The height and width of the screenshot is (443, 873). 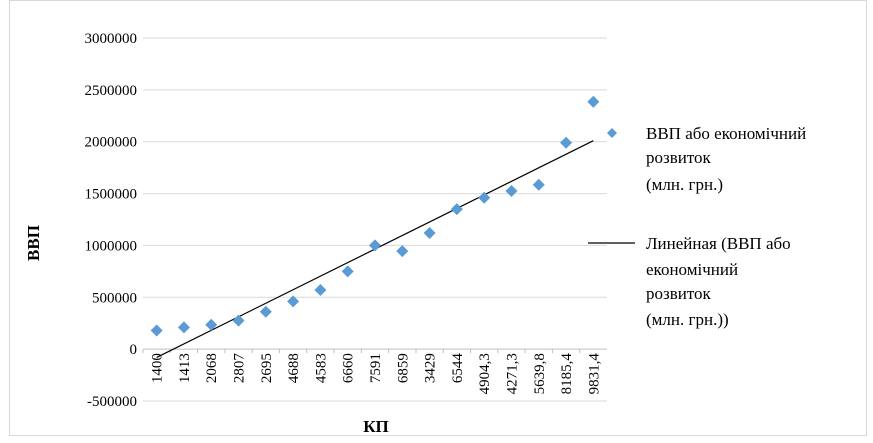 What do you see at coordinates (512, 373) in the screenshot?
I see `x-tick-label: 4271,3` at bounding box center [512, 373].